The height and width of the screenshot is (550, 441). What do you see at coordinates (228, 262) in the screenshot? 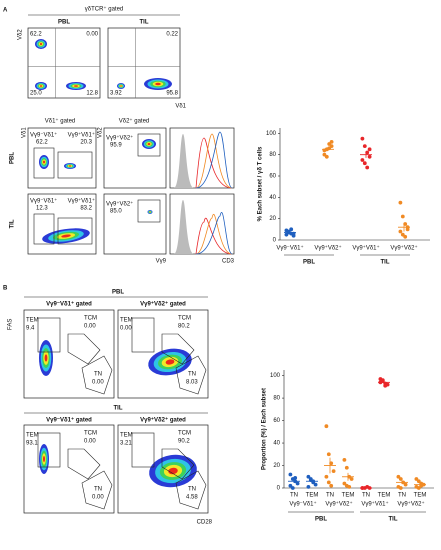
I see `axis-label: CD3` at bounding box center [228, 262].